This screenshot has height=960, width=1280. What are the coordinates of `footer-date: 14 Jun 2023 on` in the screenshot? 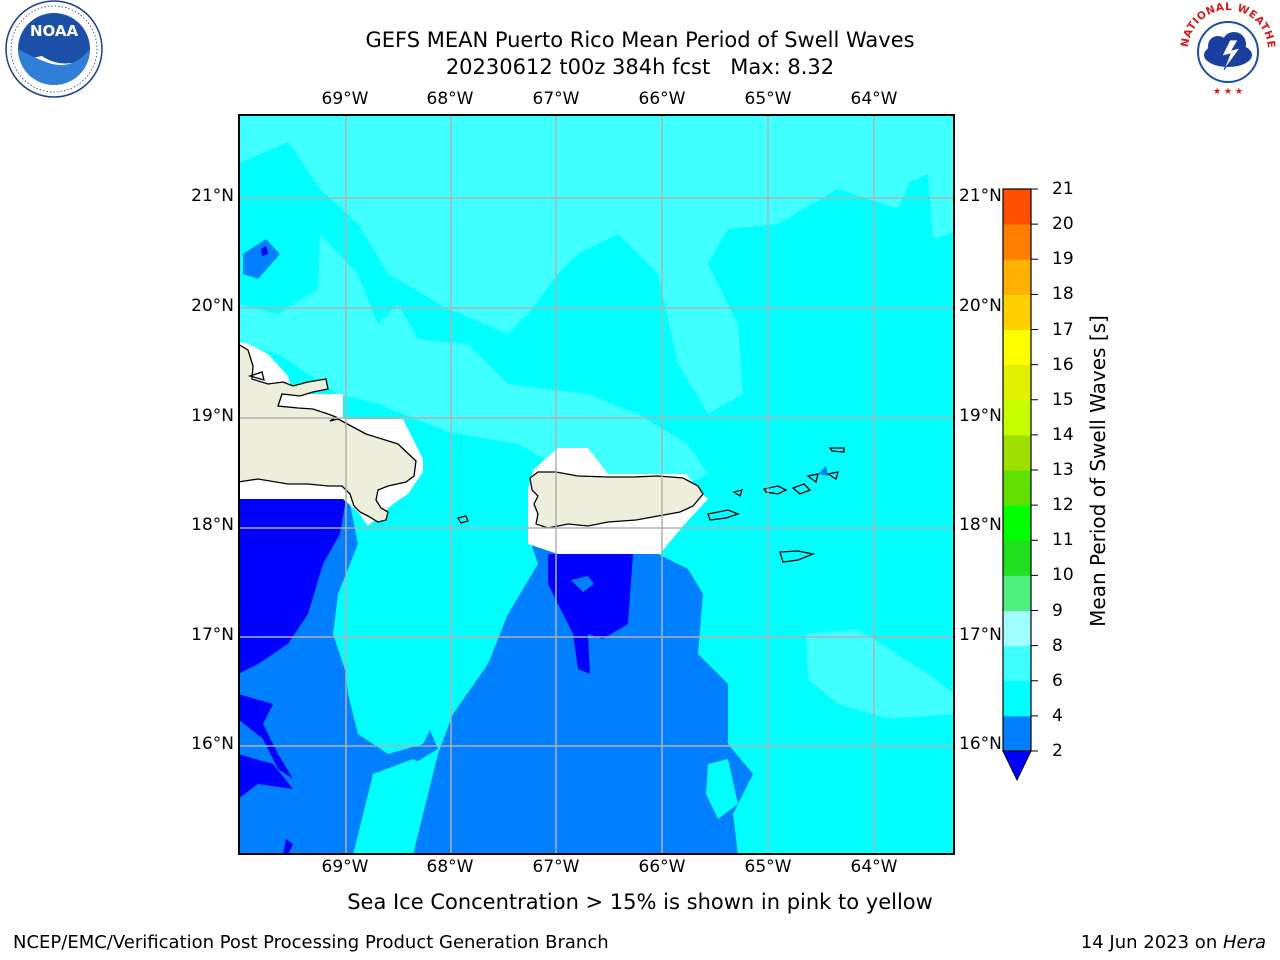 It's located at (1151, 942).